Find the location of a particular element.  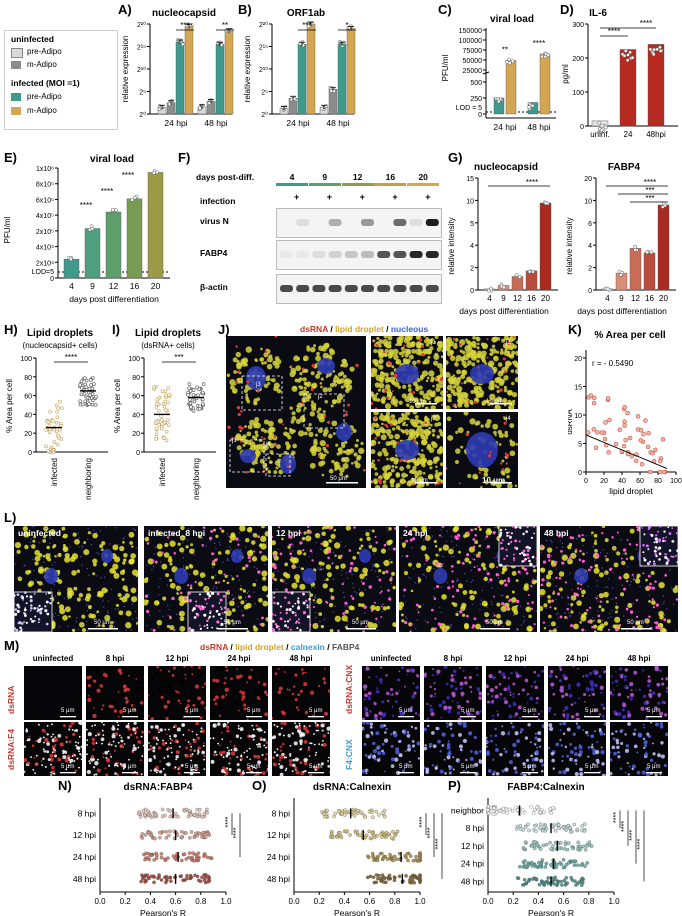

panel-label-b: B) is located at coordinates (245, 9).